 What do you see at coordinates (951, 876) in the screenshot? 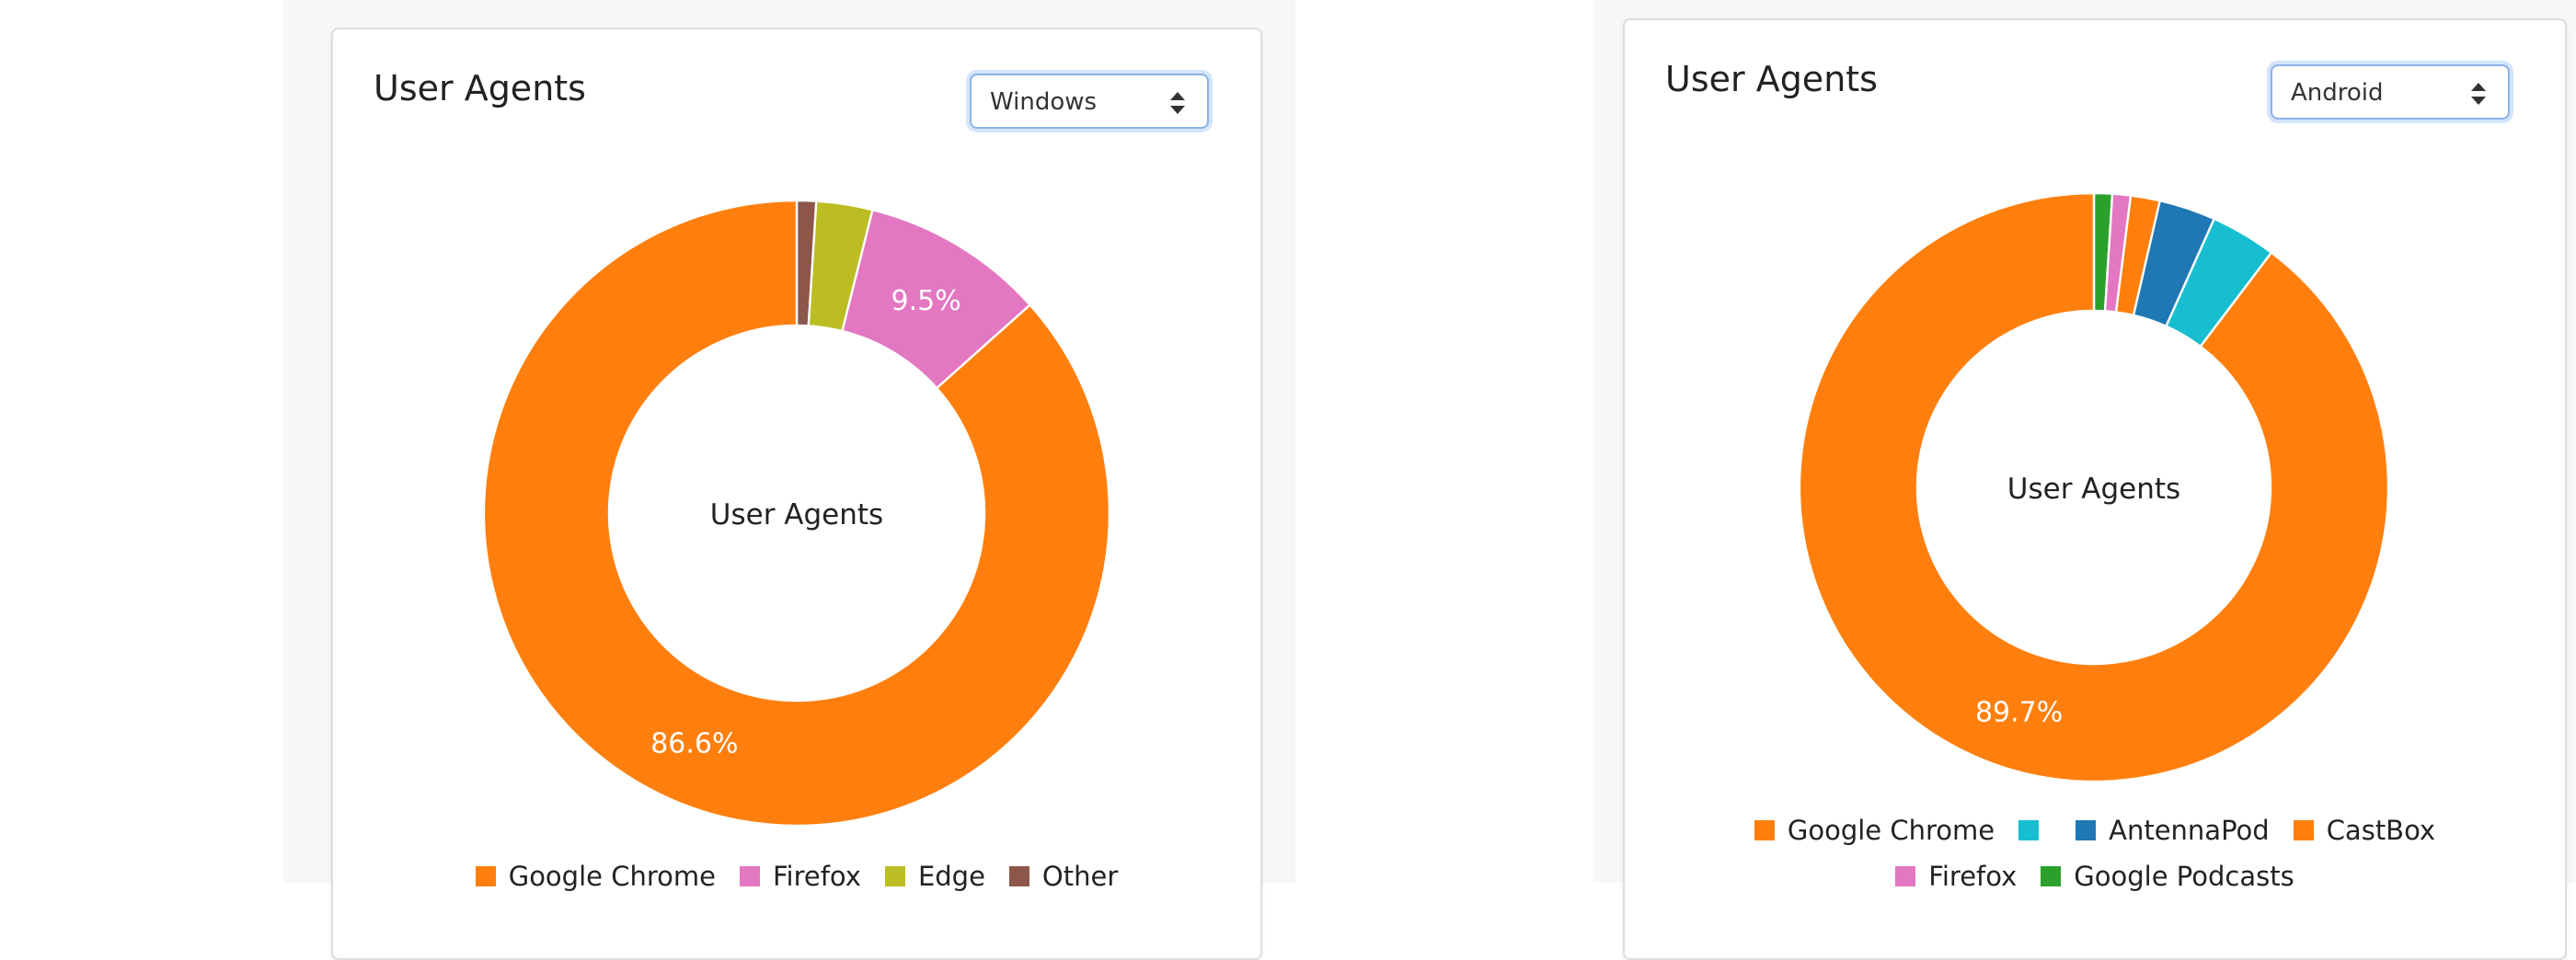
I see `legend-label: Edge` at bounding box center [951, 876].